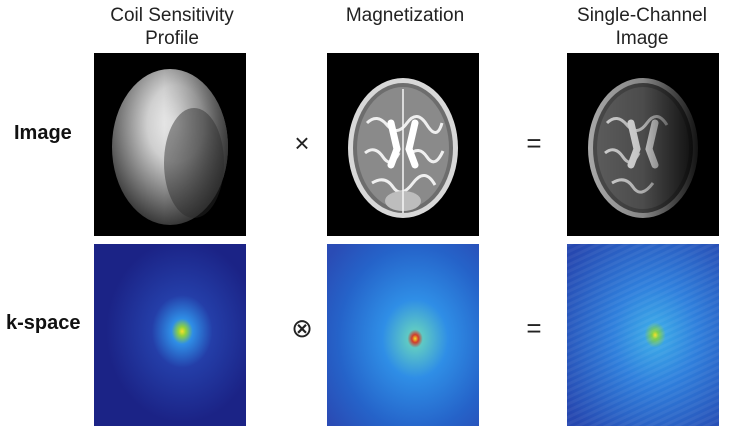 The height and width of the screenshot is (431, 750). I want to click on magnetization-kspace, so click(403, 335).